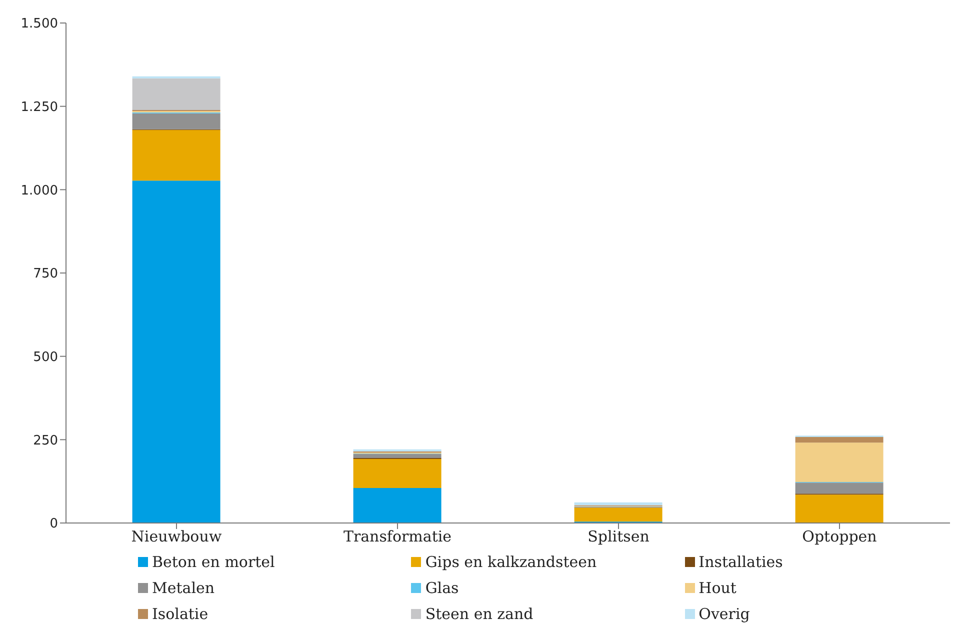 Image resolution: width=958 pixels, height=639 pixels. Describe the element at coordinates (45, 357) in the screenshot. I see `y-tick-label: 500` at that location.